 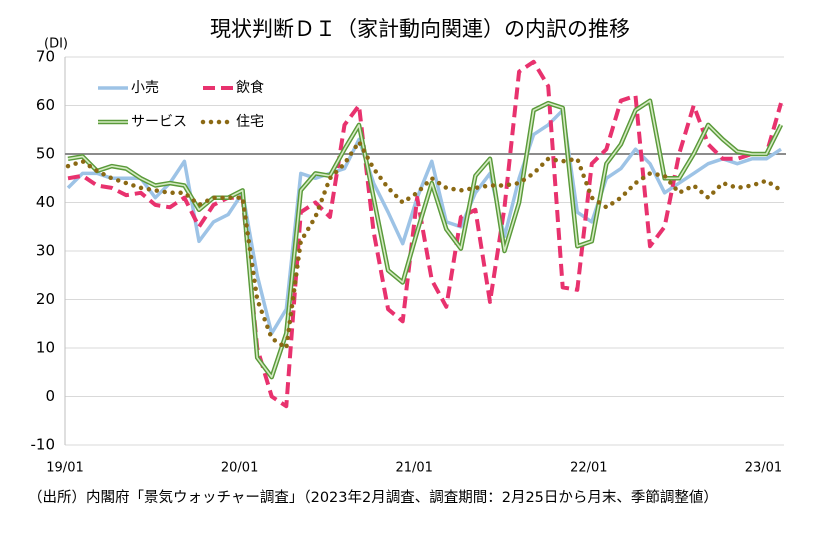 What do you see at coordinates (45, 299) in the screenshot?
I see `y-tick-label: 20` at bounding box center [45, 299].